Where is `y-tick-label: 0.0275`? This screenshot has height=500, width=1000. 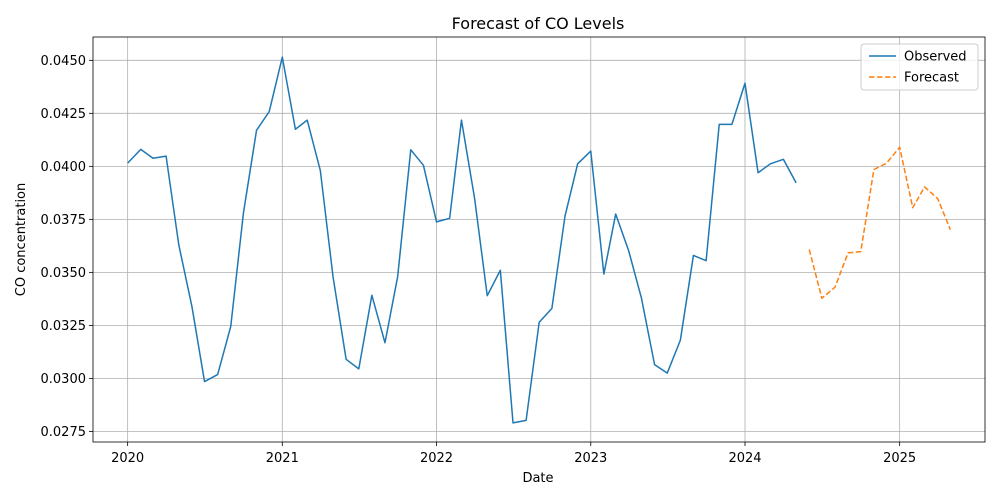 y-tick-label: 0.0275 is located at coordinates (64, 432).